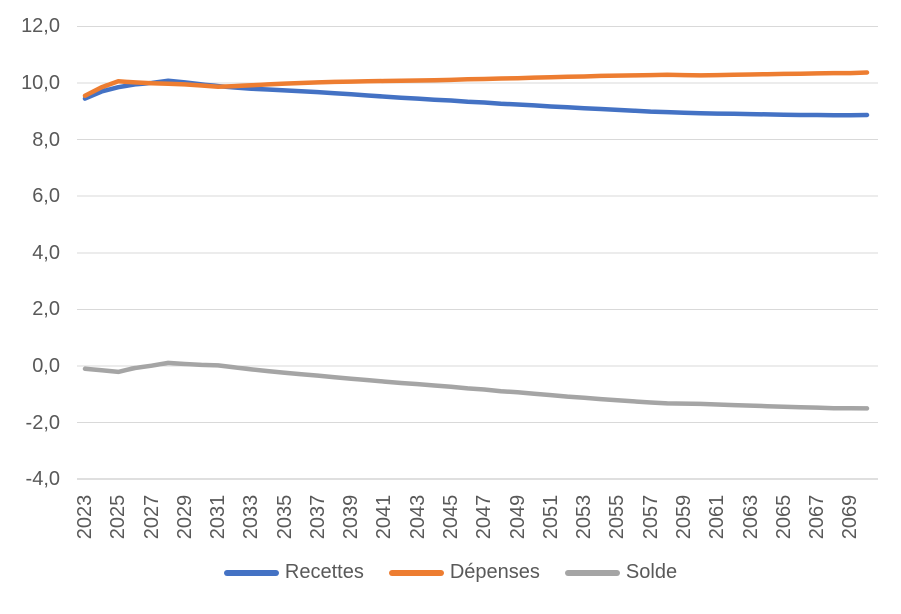 This screenshot has height=614, width=901. I want to click on y-tick-label: 4,0, so click(46, 252).